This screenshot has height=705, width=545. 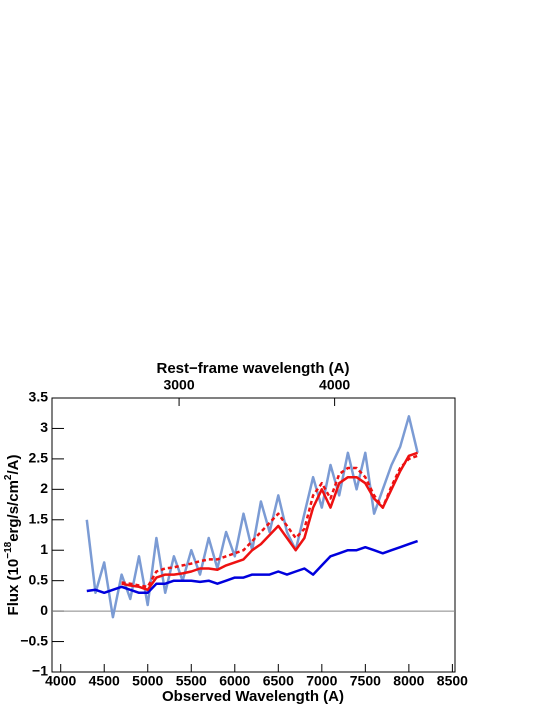 What do you see at coordinates (408, 681) in the screenshot?
I see `x-tick-label: 8000` at bounding box center [408, 681].